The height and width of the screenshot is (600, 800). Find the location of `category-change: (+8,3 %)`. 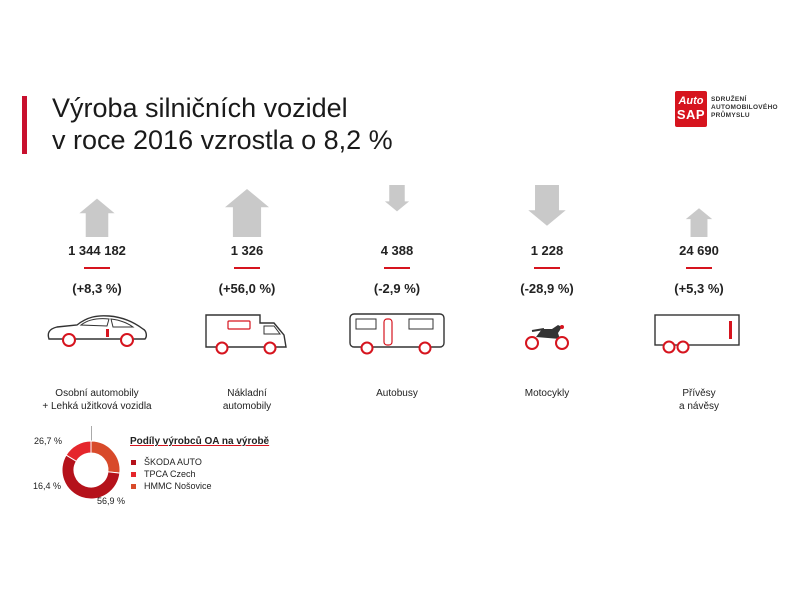

category-change: (+8,3 %) is located at coordinates (97, 288).